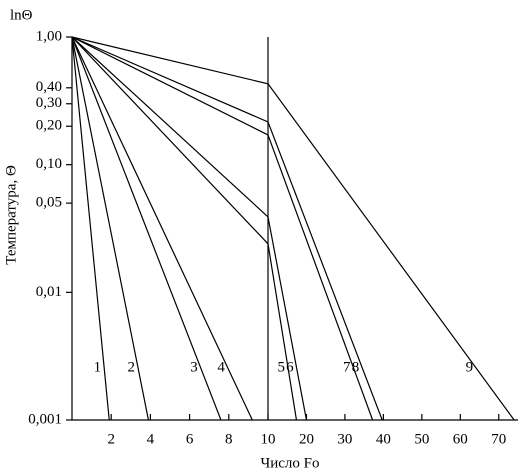 This screenshot has width=520, height=475. What do you see at coordinates (289, 463) in the screenshot?
I see `x-axis-label: Число Fo` at bounding box center [289, 463].